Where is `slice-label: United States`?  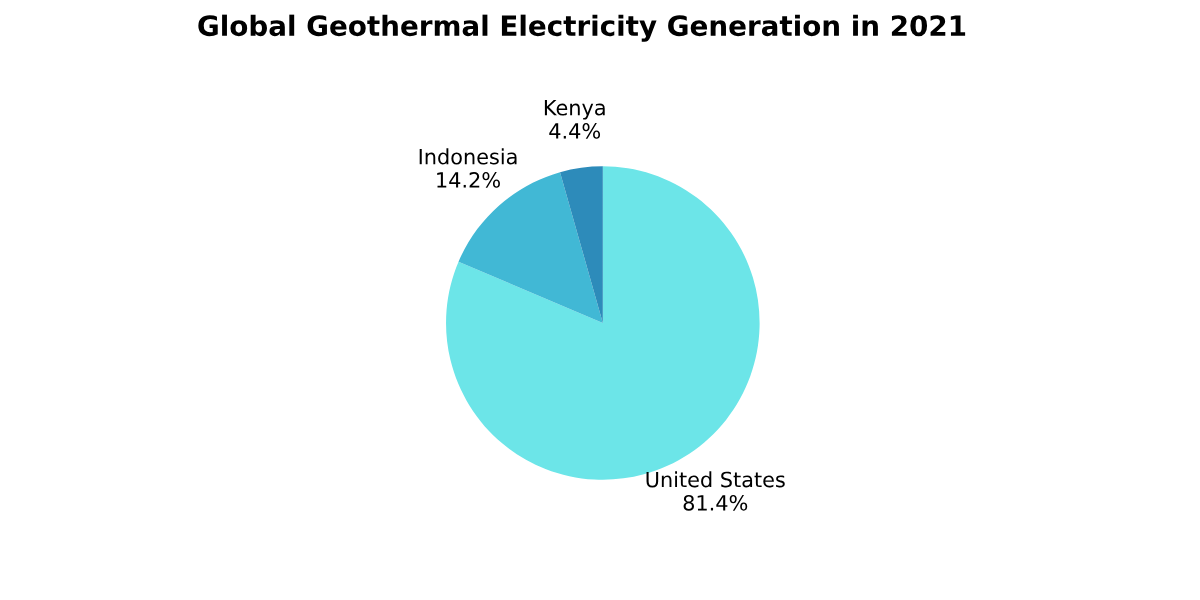 slice-label: United States is located at coordinates (715, 479).